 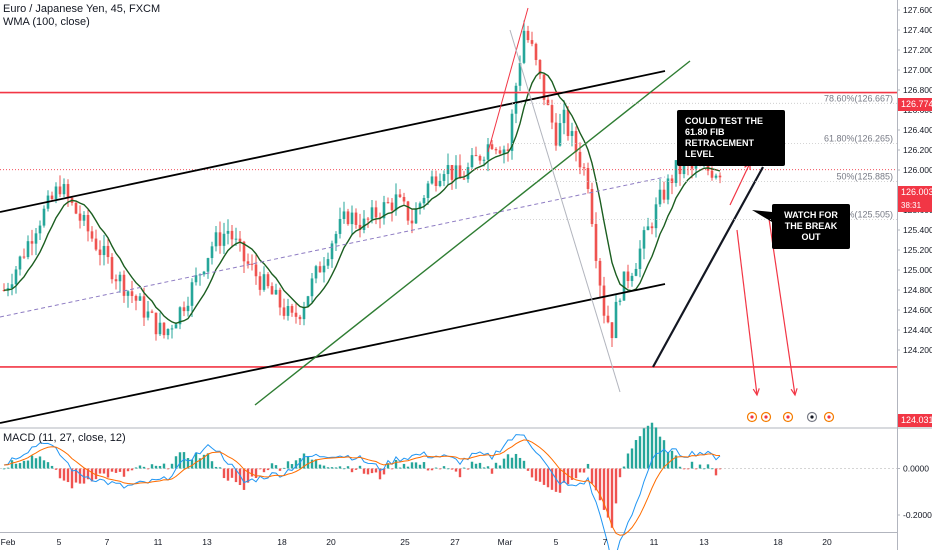 I want to click on price-tick-label: 127.200, so click(x=917, y=50).